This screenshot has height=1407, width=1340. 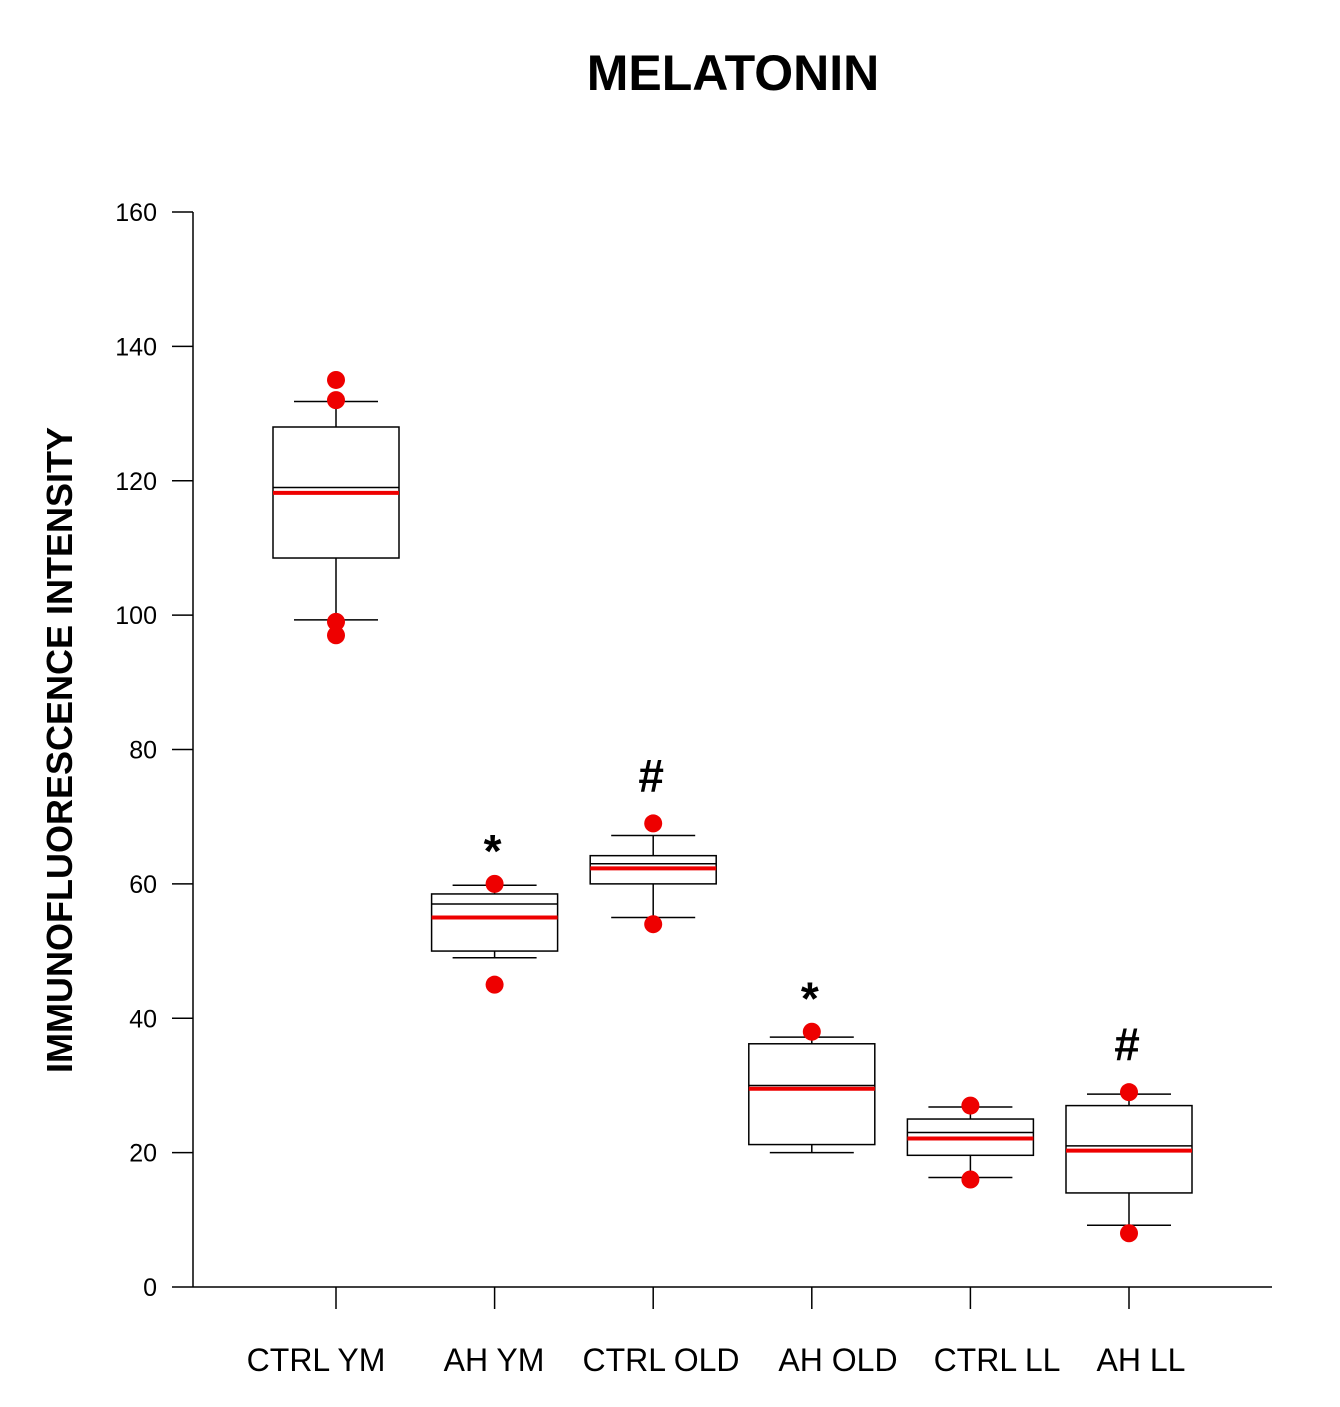 I want to click on y-tick-label: 100, so click(x=136, y=616).